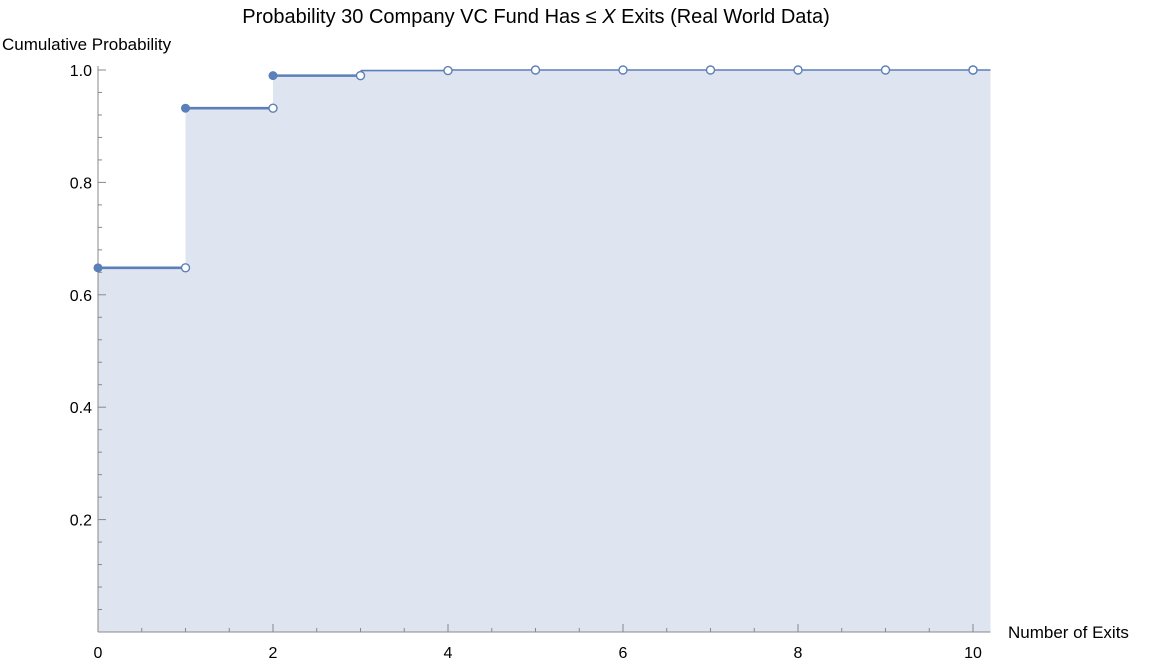 This screenshot has width=1152, height=668. I want to click on y-tick-label: 0.2, so click(81, 521).